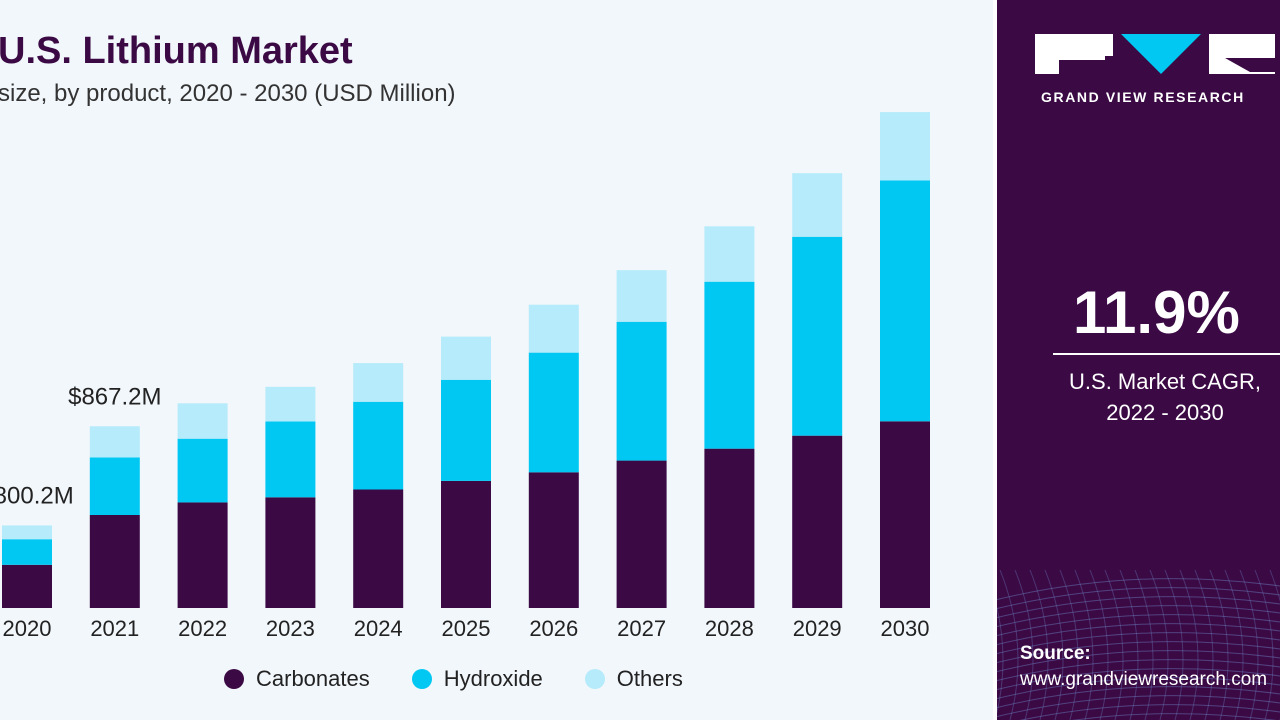 This screenshot has width=1280, height=720. What do you see at coordinates (1137, 645) in the screenshot?
I see `decorative-mesh` at bounding box center [1137, 645].